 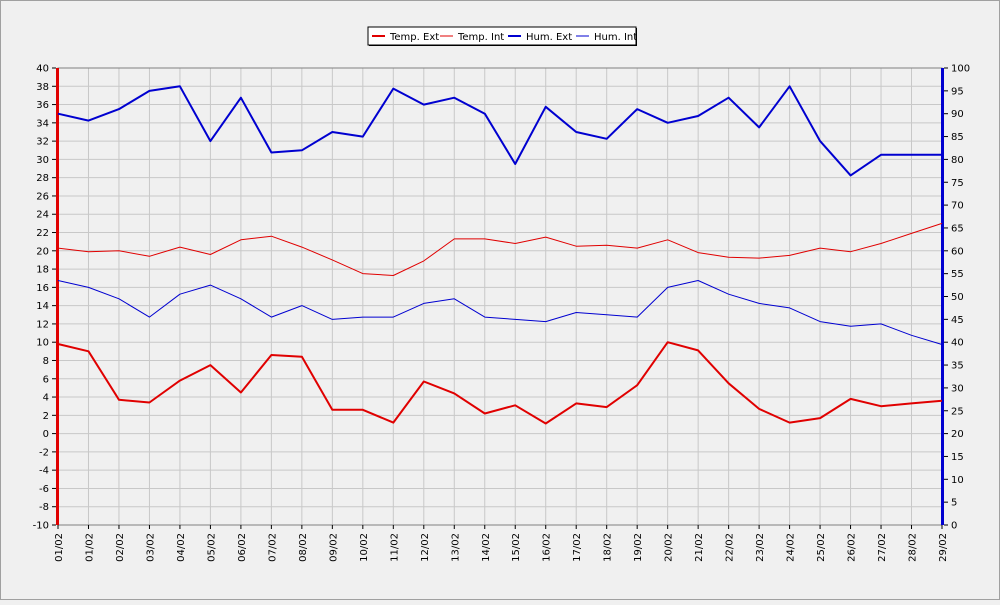 What do you see at coordinates (42, 215) in the screenshot?
I see `left-axis-tick-label: 24` at bounding box center [42, 215].